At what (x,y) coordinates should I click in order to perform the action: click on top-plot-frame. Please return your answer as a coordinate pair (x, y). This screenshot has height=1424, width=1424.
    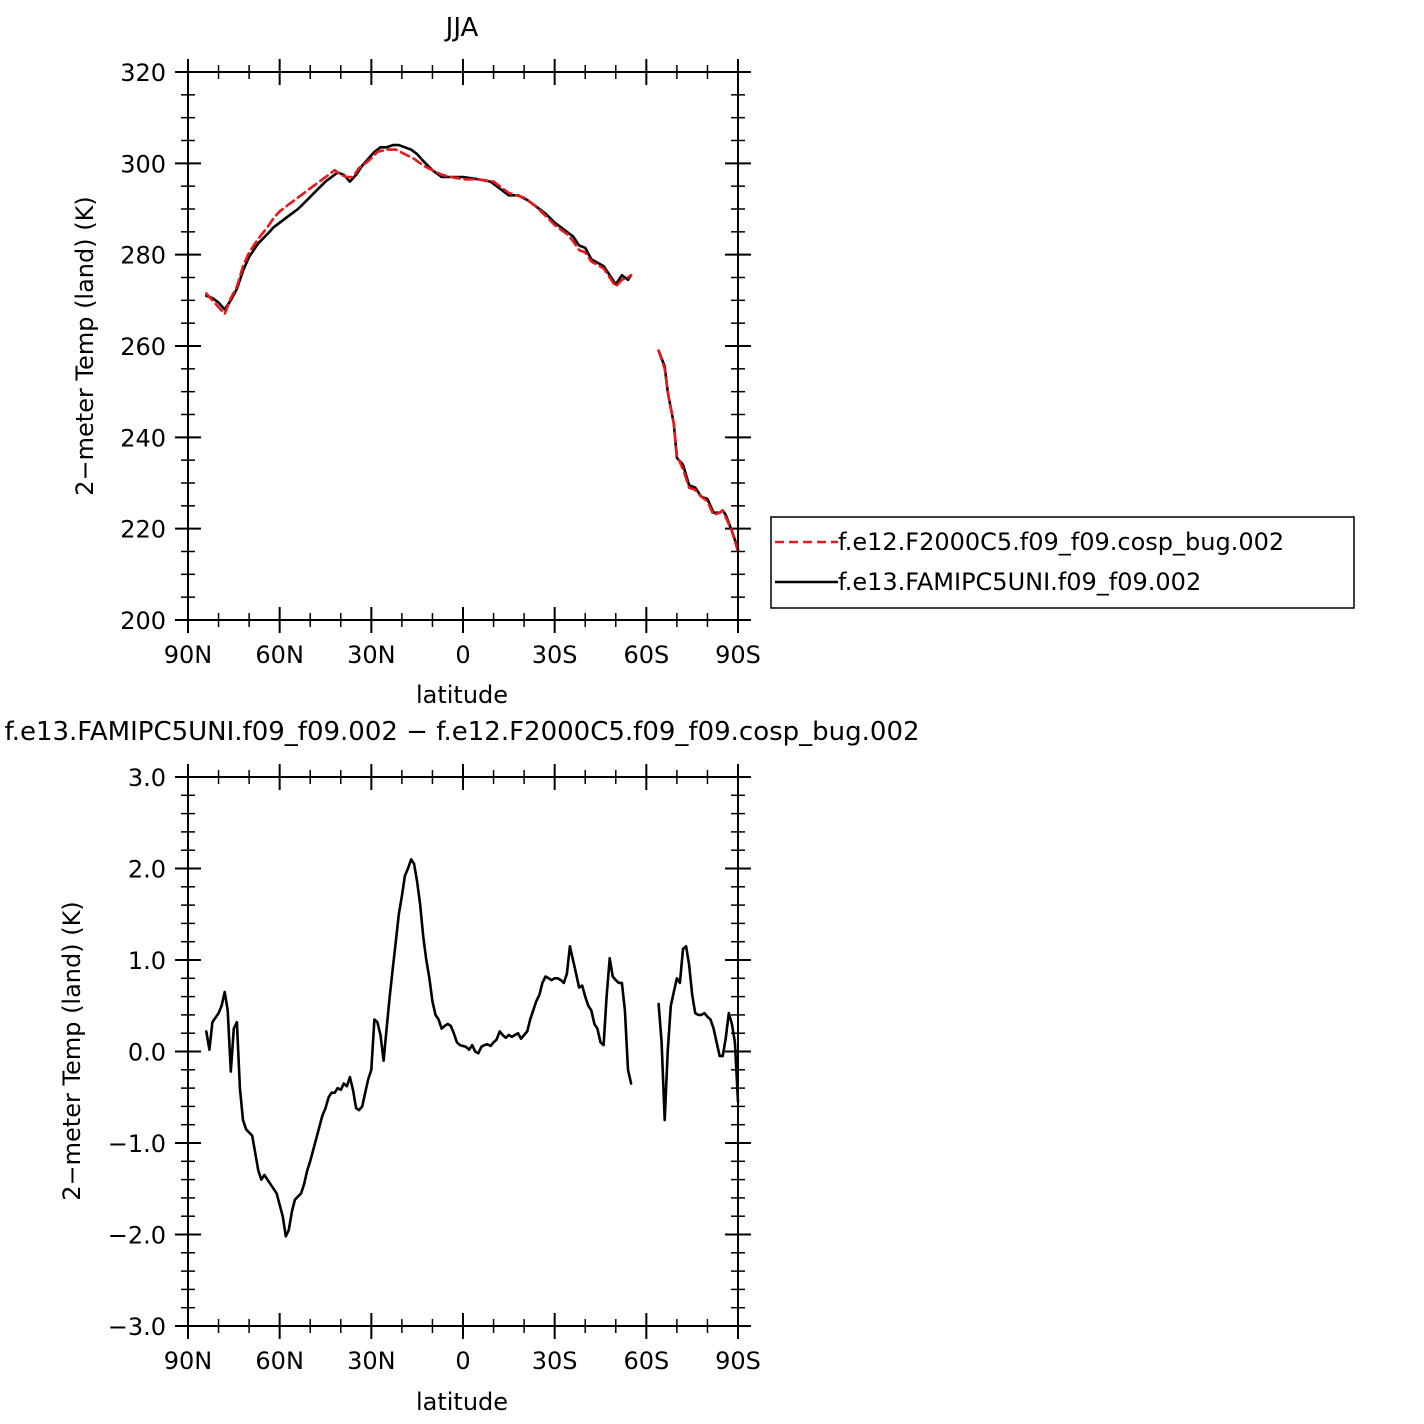
    Looking at the image, I should click on (463, 346).